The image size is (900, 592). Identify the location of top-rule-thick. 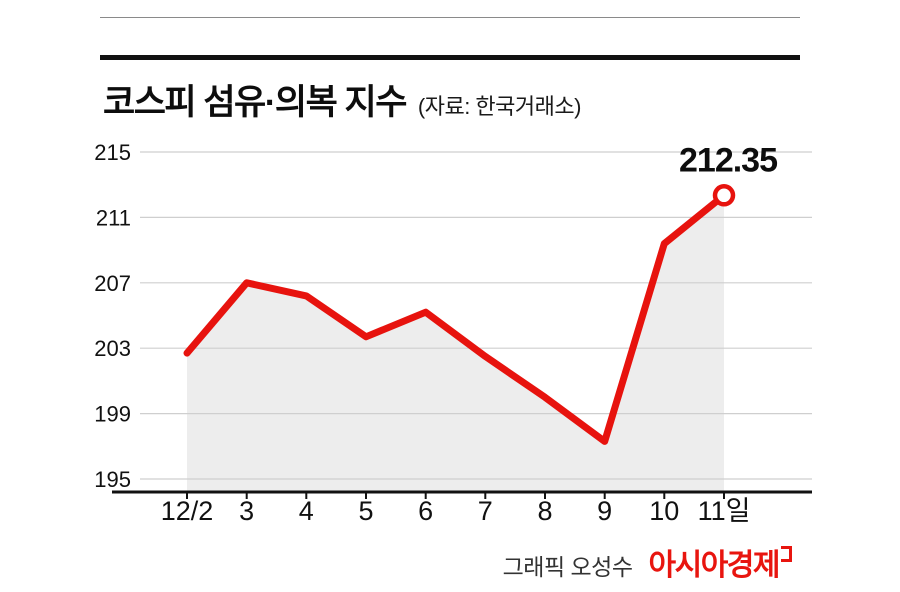
(450, 57).